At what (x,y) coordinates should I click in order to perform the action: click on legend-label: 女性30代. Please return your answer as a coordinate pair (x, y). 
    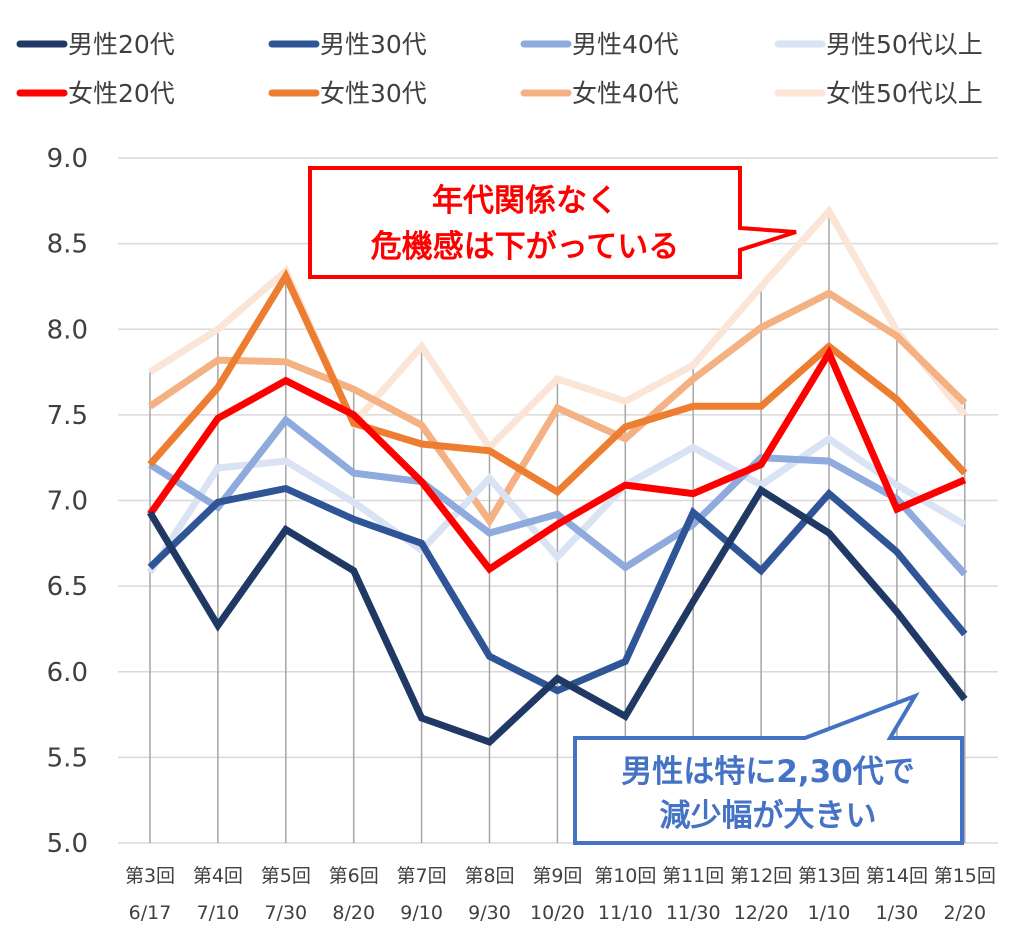
    Looking at the image, I should click on (373, 93).